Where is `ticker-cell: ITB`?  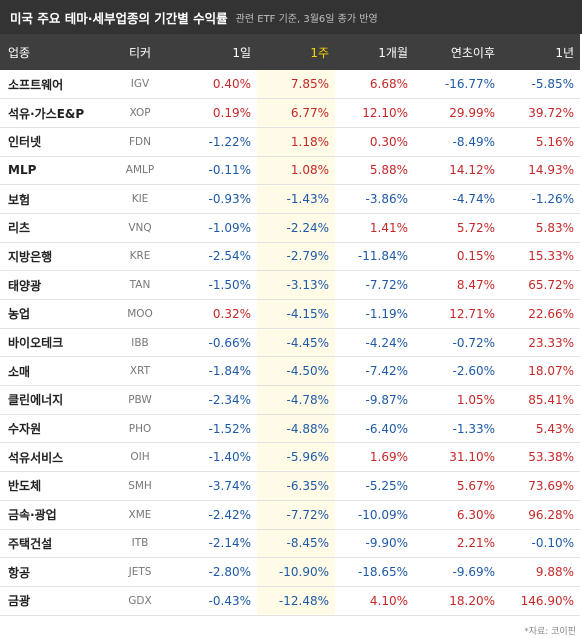 ticker-cell: ITB is located at coordinates (140, 543).